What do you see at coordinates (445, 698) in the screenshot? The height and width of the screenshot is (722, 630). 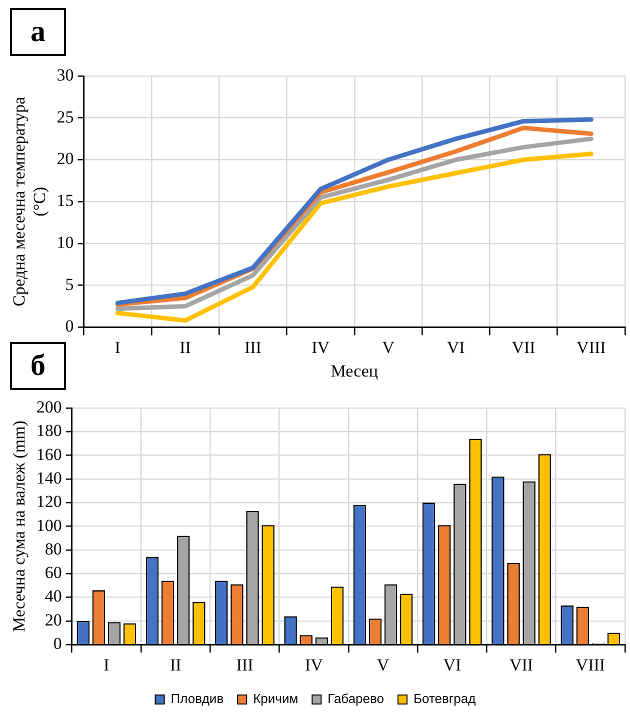 I see `legend-label: Ботевград` at bounding box center [445, 698].